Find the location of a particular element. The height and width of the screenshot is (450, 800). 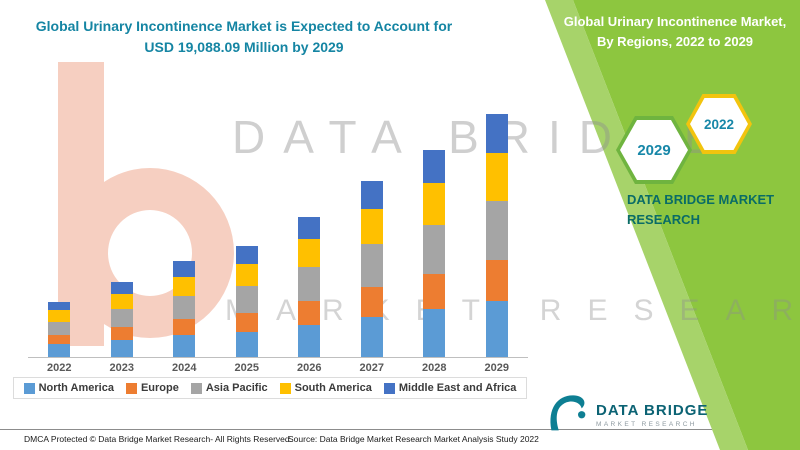

bar-segment-2027-middle-east-and-africa is located at coordinates (371, 195).